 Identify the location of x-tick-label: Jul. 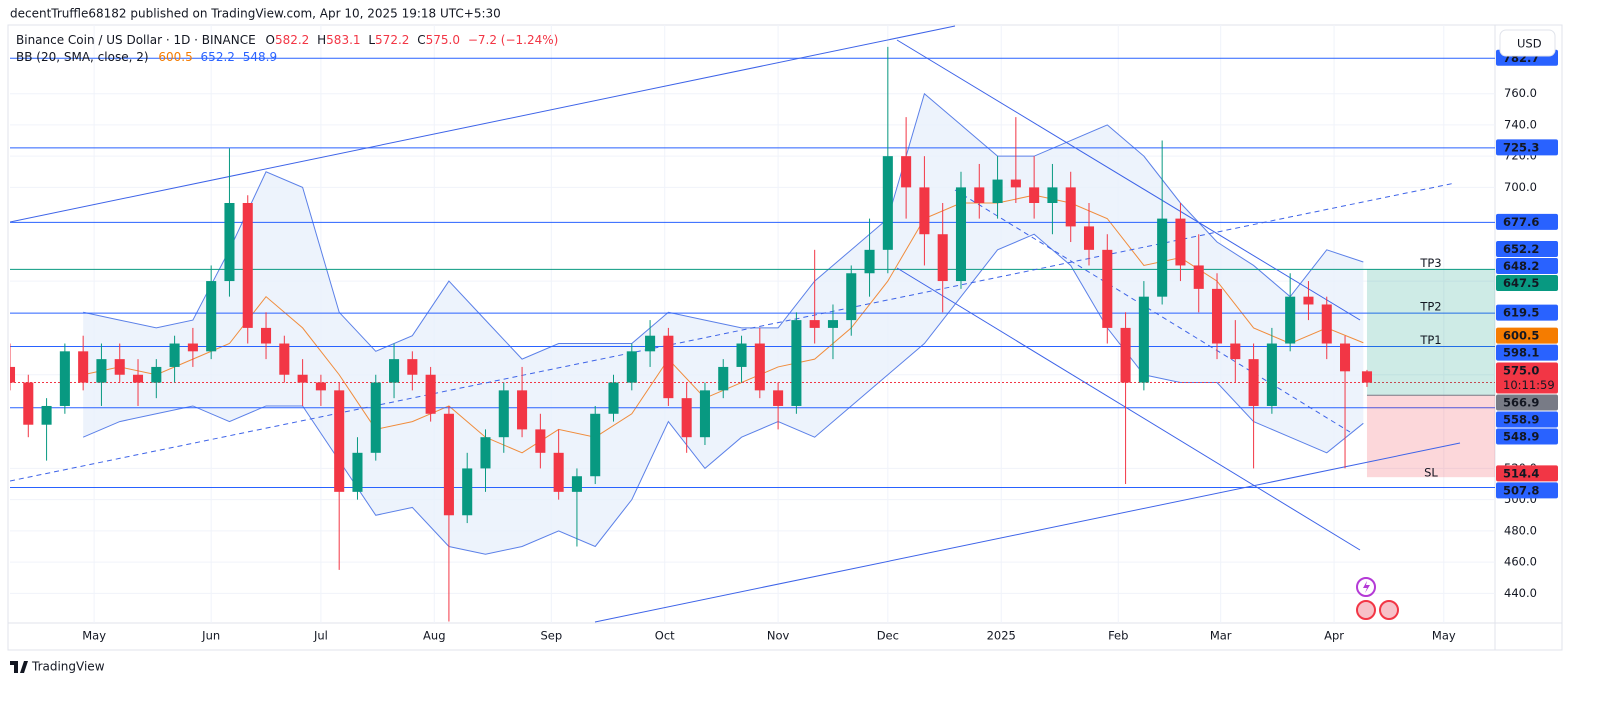
(320, 636).